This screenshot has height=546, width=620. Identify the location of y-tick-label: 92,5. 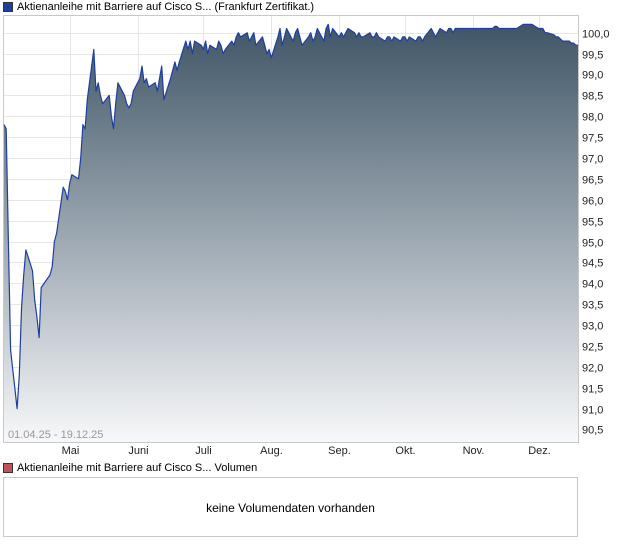
(592, 348).